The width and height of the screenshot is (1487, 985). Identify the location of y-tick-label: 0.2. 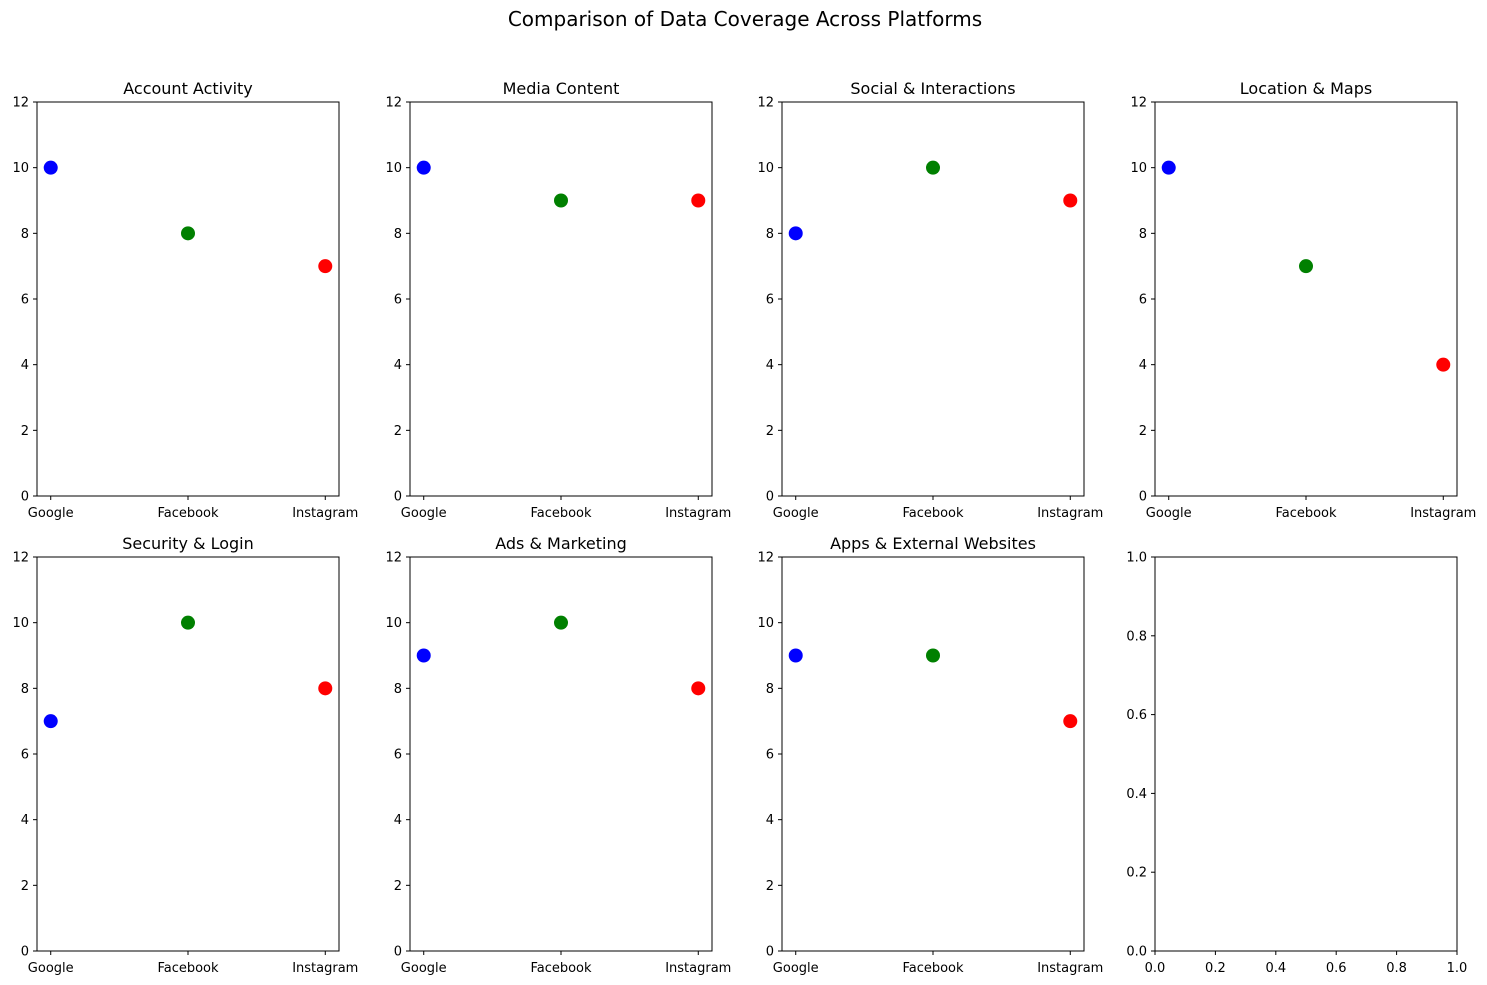
(1136, 873).